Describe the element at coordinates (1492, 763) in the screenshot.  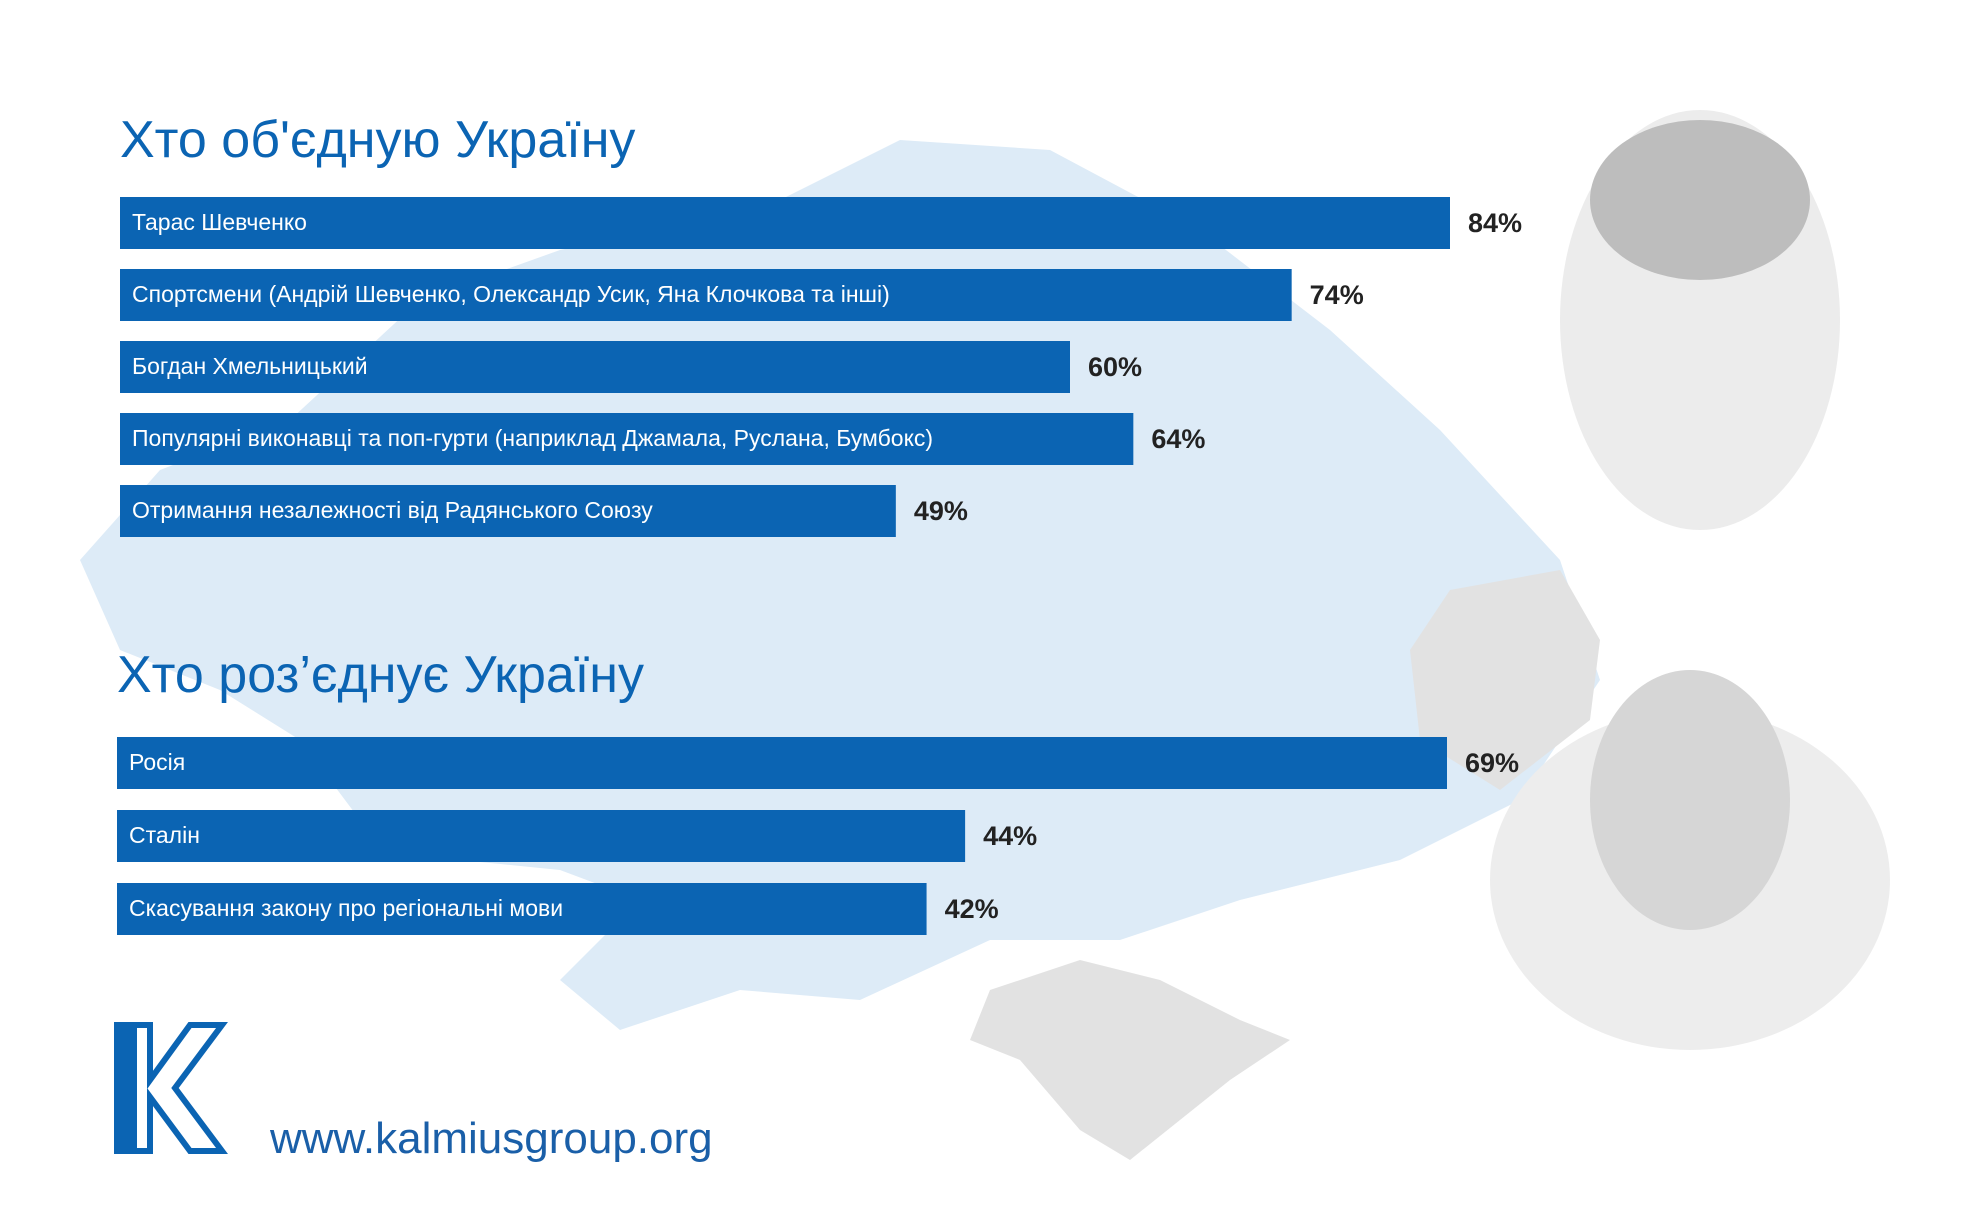
I see `value-label: 69%` at that location.